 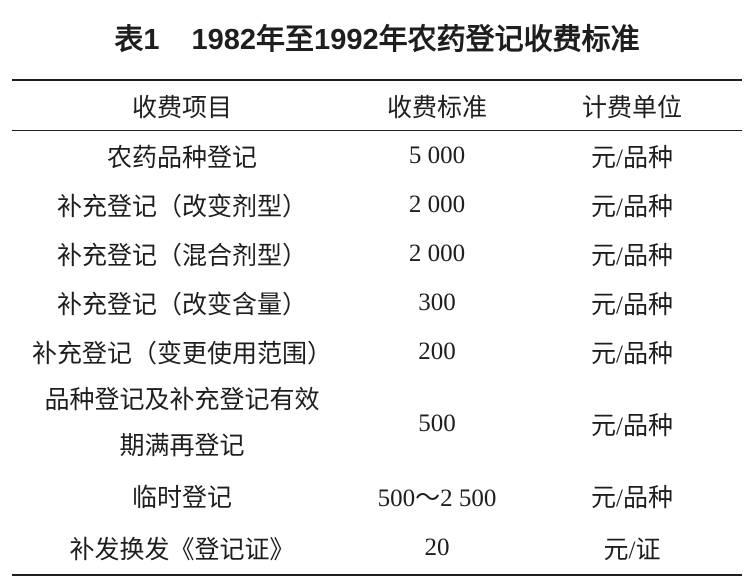 What do you see at coordinates (437, 155) in the screenshot?
I see `fee-amount-cell: 5 000` at bounding box center [437, 155].